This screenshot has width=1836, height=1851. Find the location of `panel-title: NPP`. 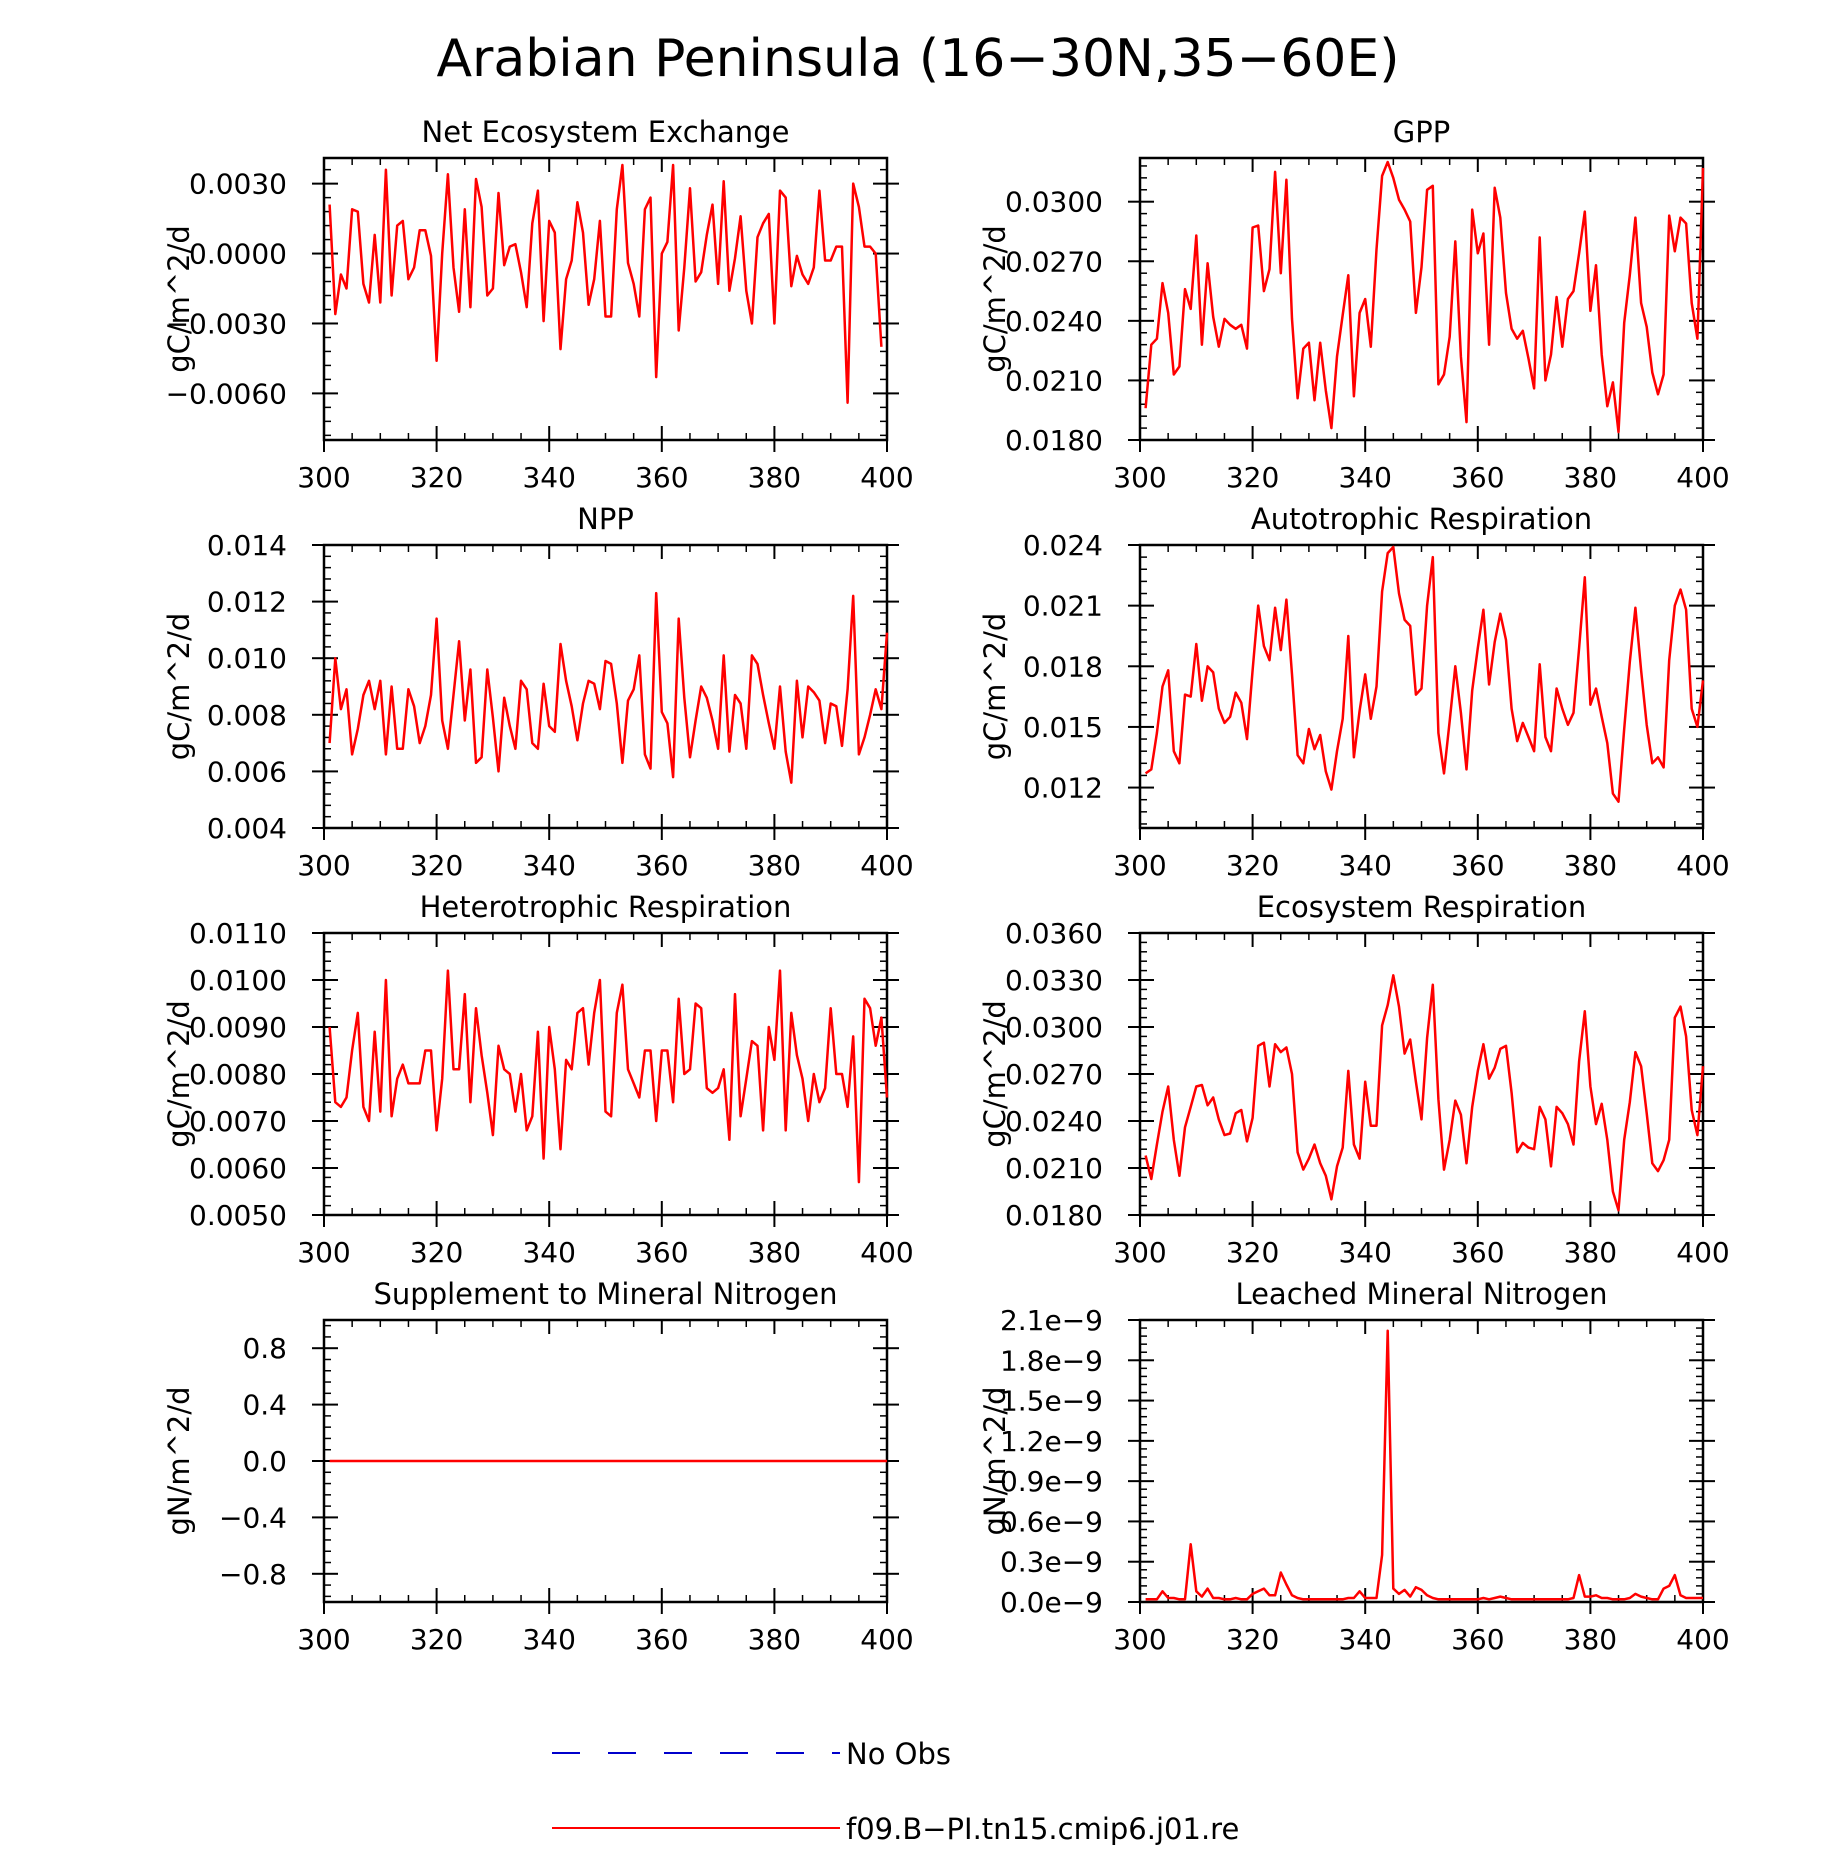

panel-title: NPP is located at coordinates (605, 519).